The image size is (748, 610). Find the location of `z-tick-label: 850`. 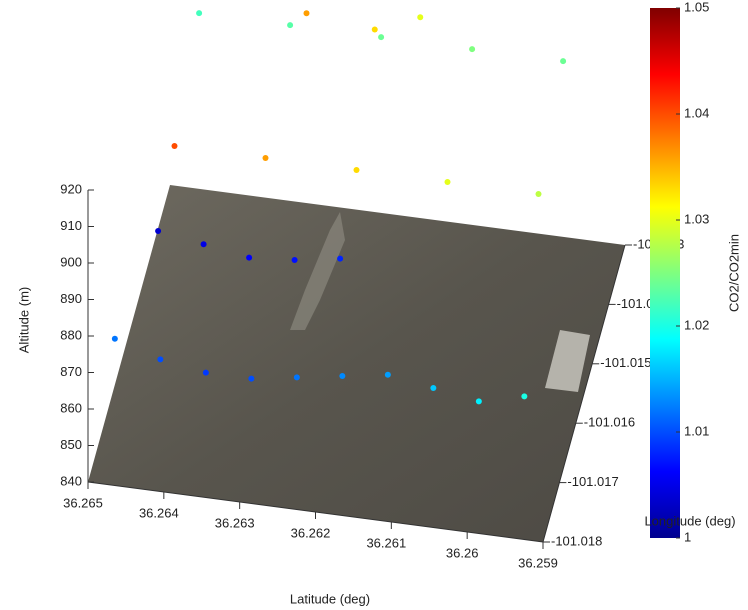

z-tick-label: 850 is located at coordinates (71, 444).